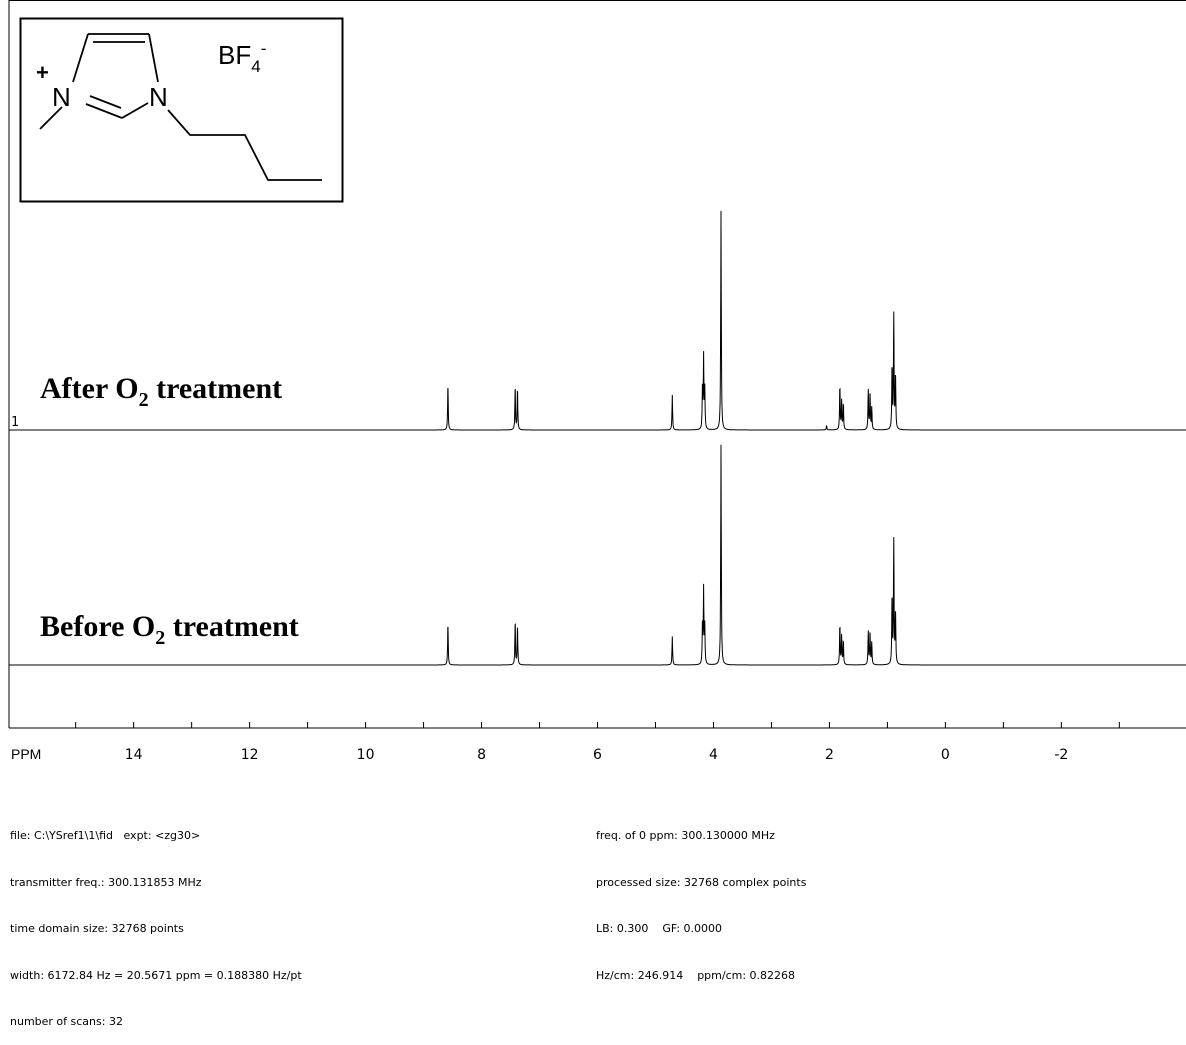  Describe the element at coordinates (160, 638) in the screenshot. I see `series-label-before-sub: 2` at that location.